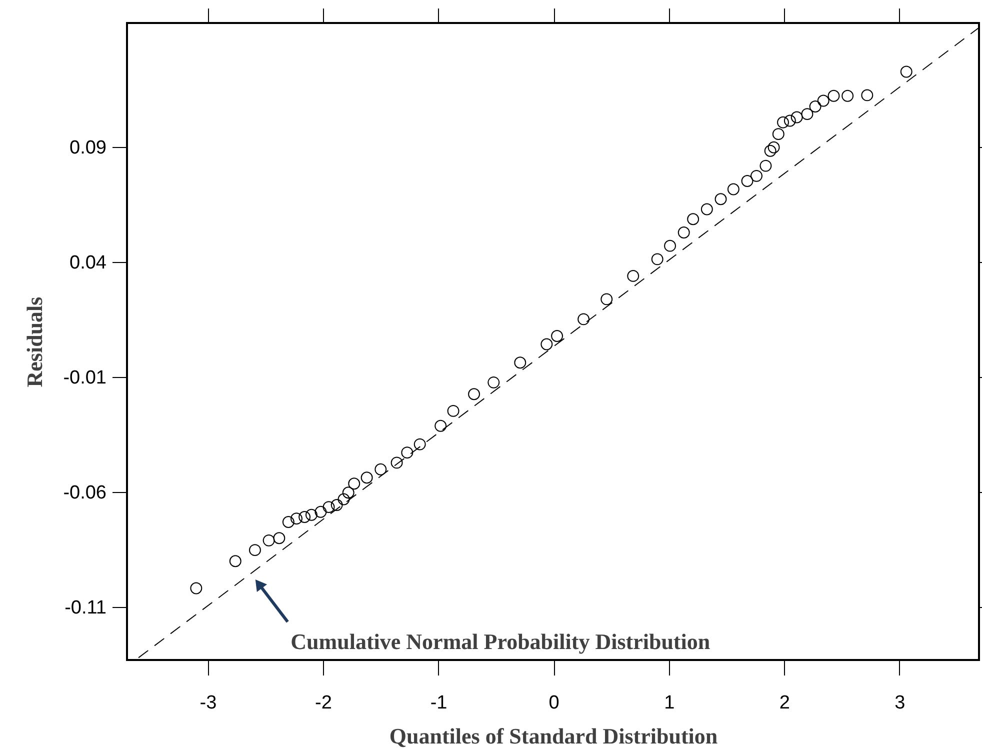 The width and height of the screenshot is (982, 756). What do you see at coordinates (323, 703) in the screenshot?
I see `x-tick-label: -2` at bounding box center [323, 703].